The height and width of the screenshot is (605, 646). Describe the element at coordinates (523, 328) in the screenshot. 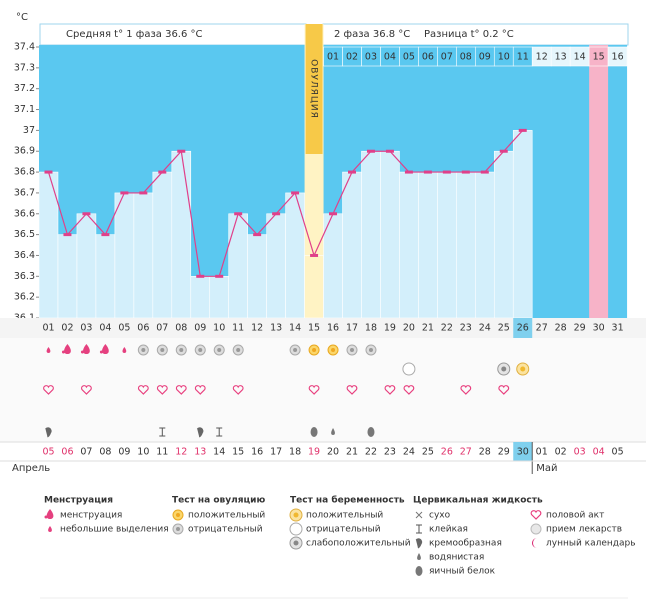

I see `highlight-day-box` at that location.